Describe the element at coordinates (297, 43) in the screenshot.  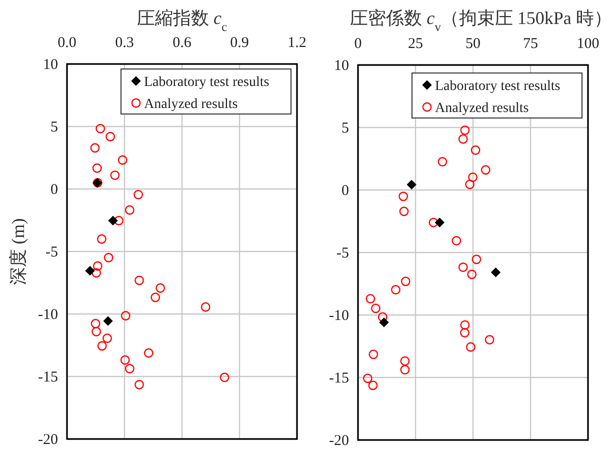
I see `x-tick-label: 1.2` at that location.